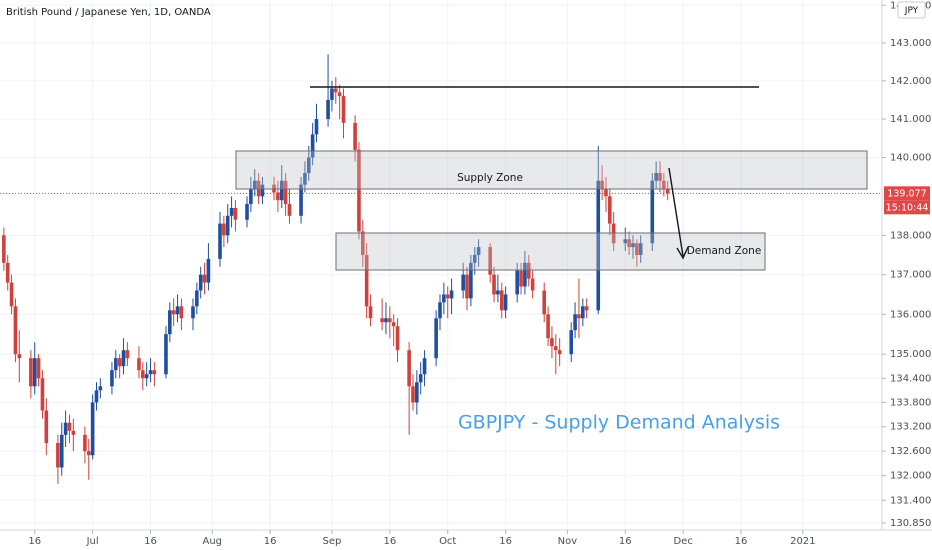 Image resolution: width=932 pixels, height=550 pixels. I want to click on last-price-box, so click(907, 193).